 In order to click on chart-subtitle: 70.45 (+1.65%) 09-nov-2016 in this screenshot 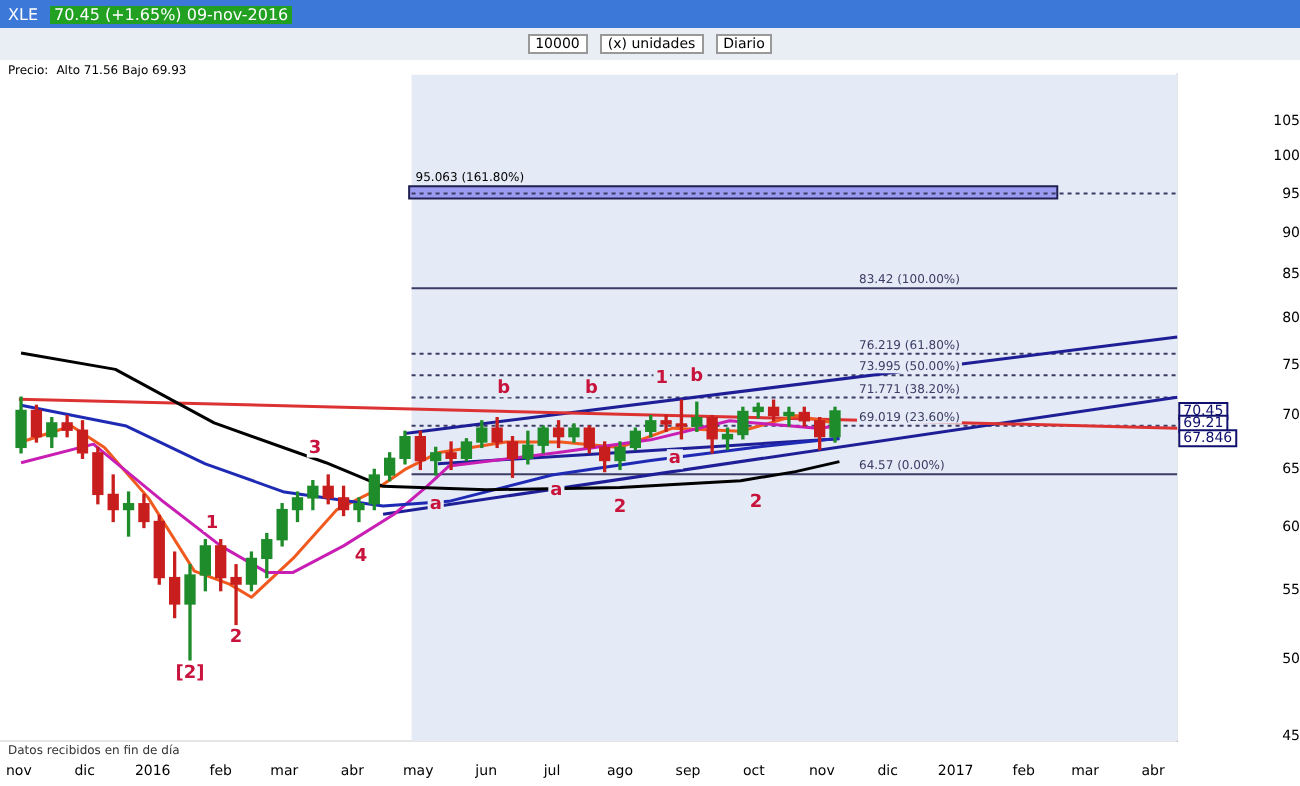, I will do `click(171, 14)`.